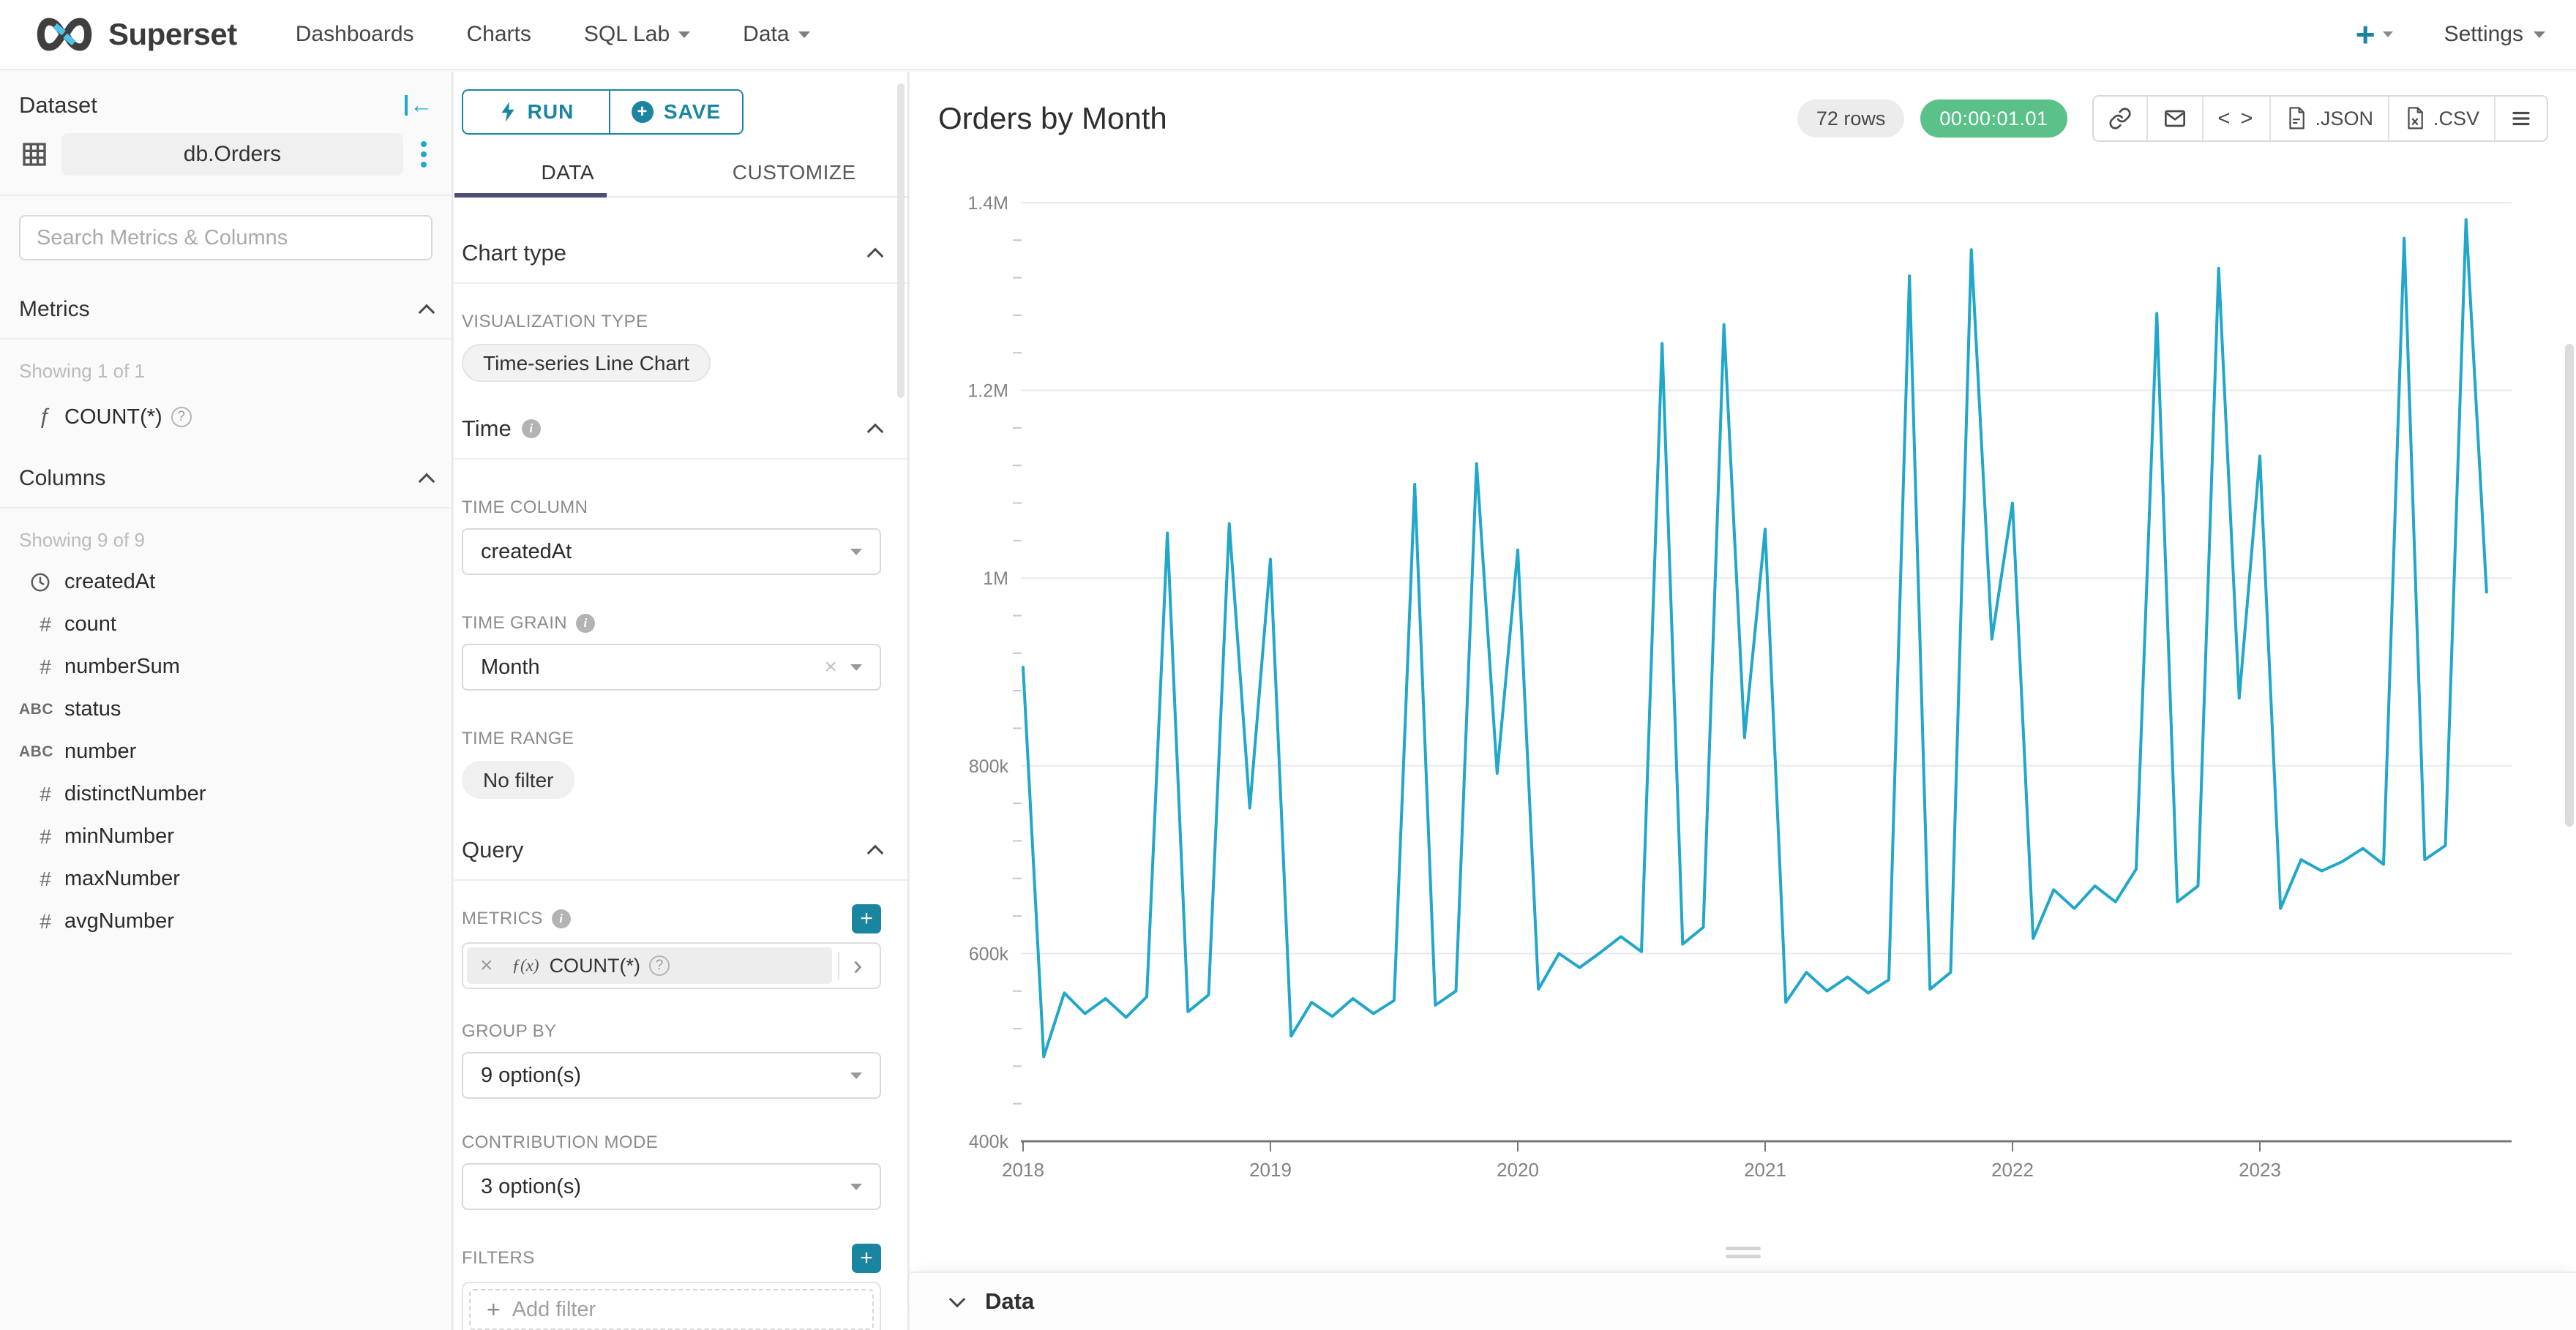  I want to click on column-item-number: ABC number, so click(226, 752).